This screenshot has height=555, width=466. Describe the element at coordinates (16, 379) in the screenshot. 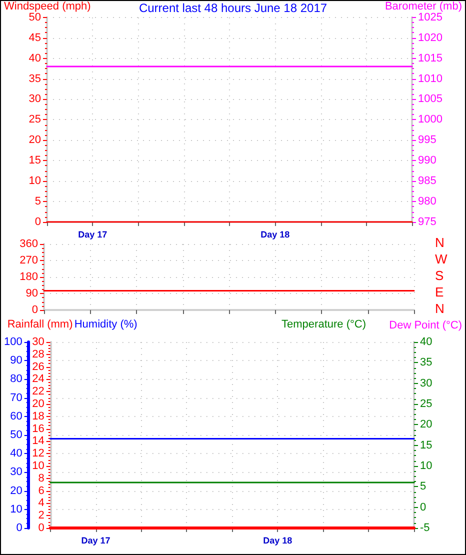

I see `y3-tick-label: 80` at that location.